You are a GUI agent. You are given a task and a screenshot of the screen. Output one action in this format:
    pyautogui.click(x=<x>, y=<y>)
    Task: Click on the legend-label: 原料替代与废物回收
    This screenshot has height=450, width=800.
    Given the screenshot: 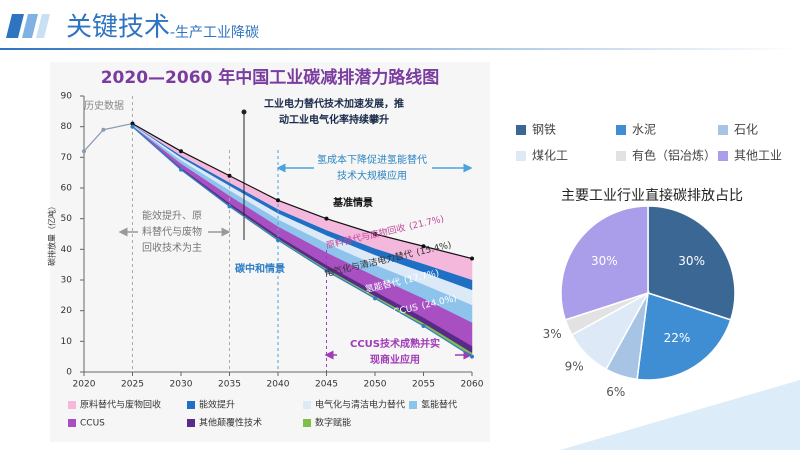 What is the action you would take?
    pyautogui.click(x=120, y=405)
    